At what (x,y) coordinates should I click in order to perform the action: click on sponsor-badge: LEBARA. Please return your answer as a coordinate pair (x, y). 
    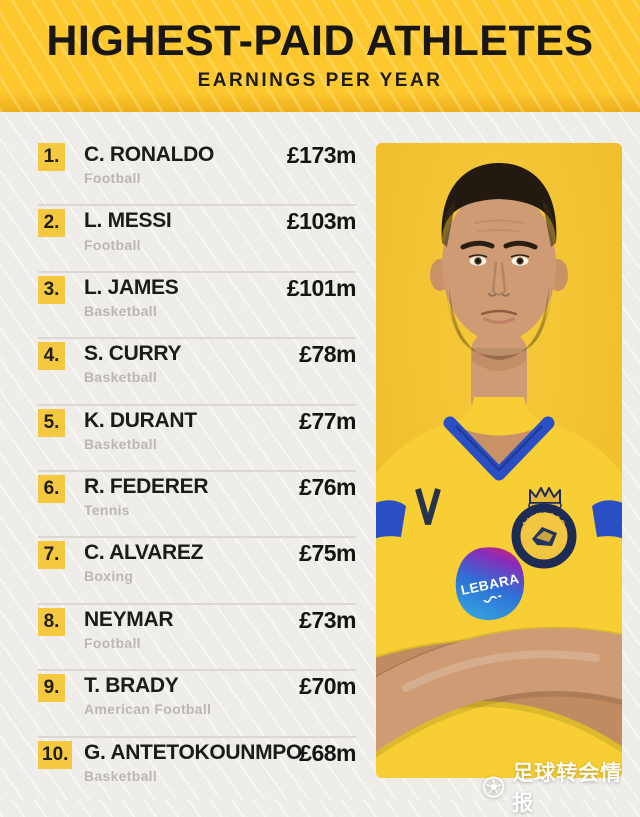
    Looking at the image, I should click on (490, 584).